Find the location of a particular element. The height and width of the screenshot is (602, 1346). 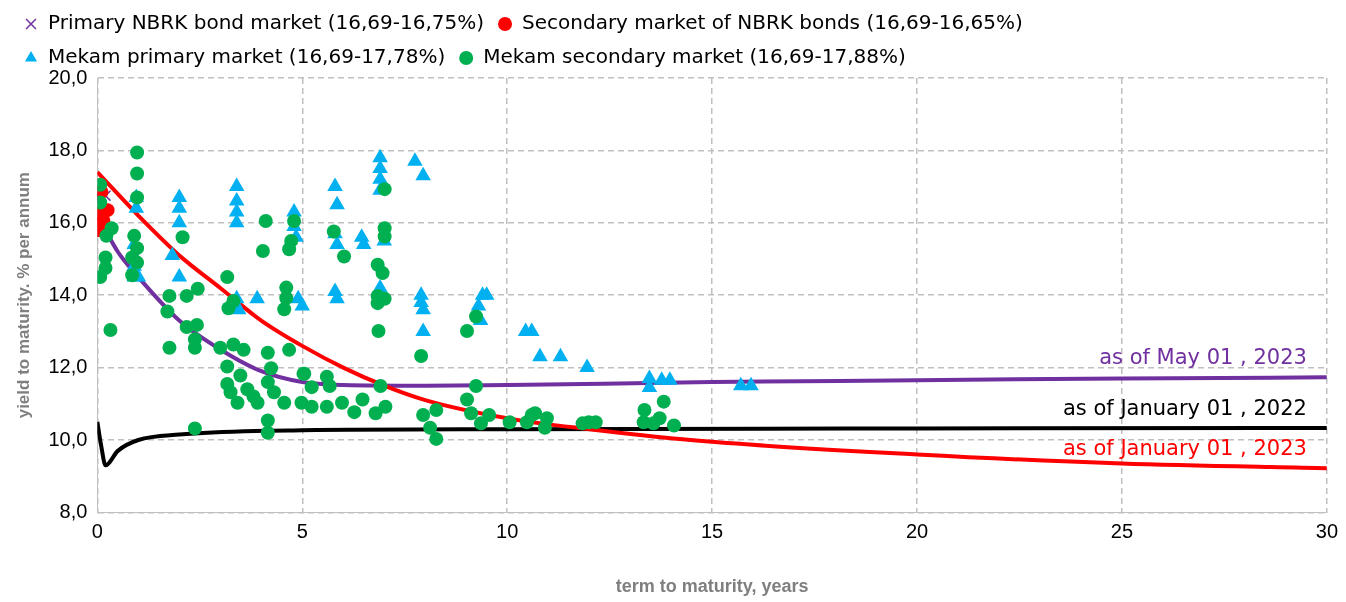

x-tick-label: 20 is located at coordinates (917, 530).